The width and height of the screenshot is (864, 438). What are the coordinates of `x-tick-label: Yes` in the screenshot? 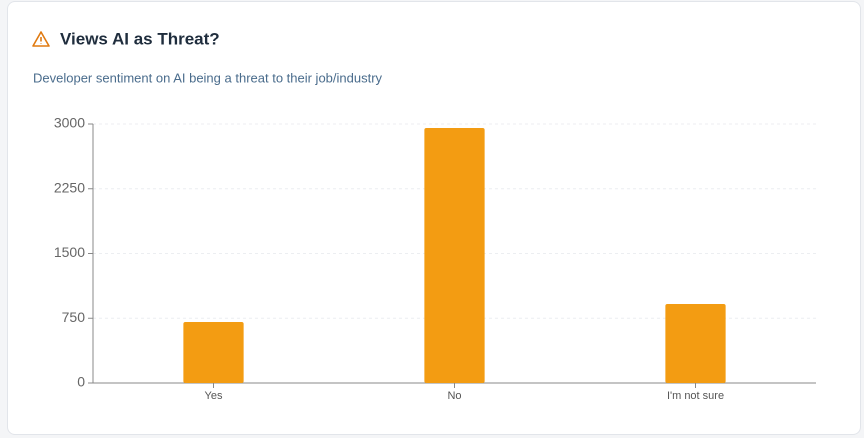 It's located at (214, 396).